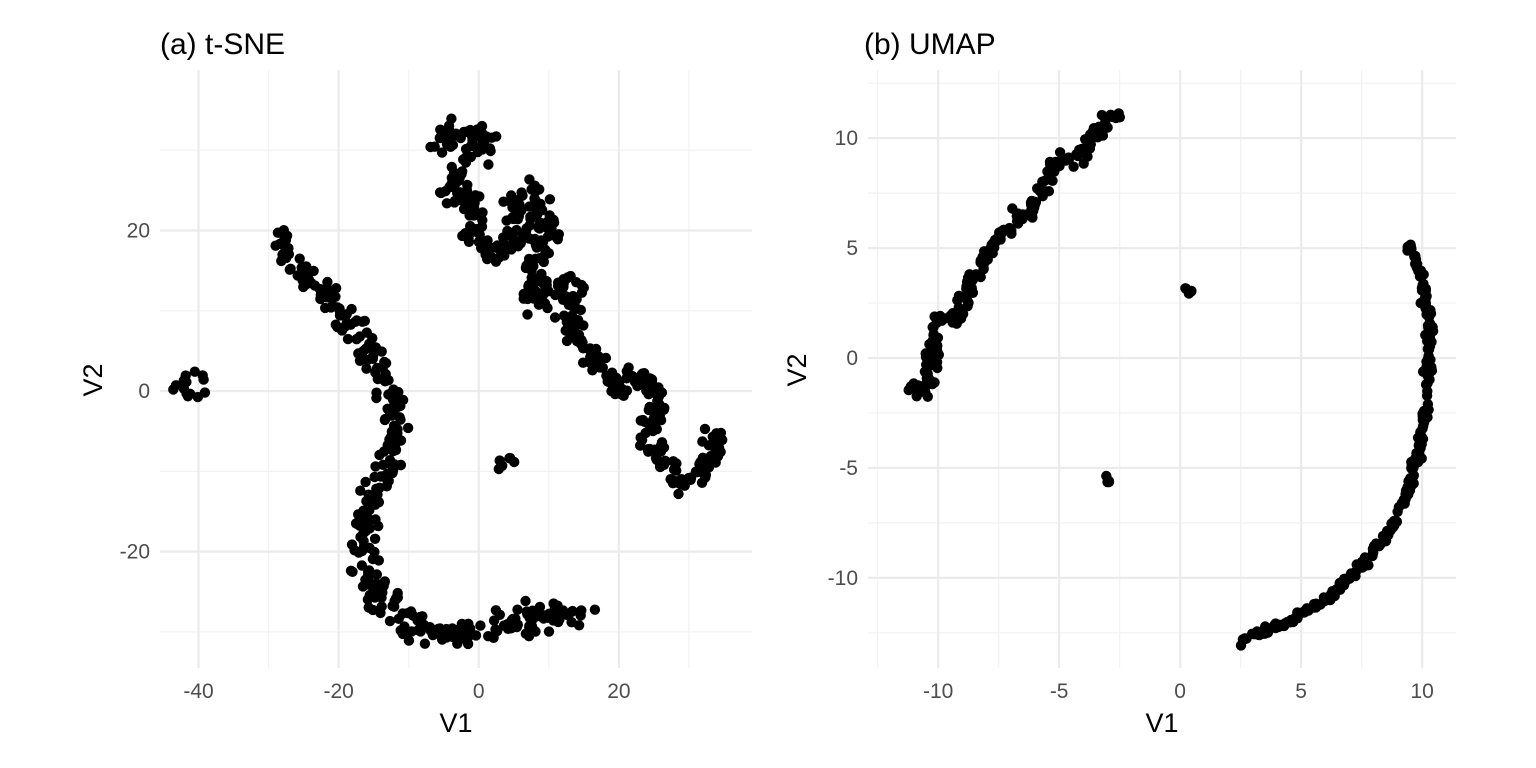 This screenshot has width=1536, height=768. Describe the element at coordinates (93, 379) in the screenshot. I see `tsne-y-axis-title: V2` at that location.